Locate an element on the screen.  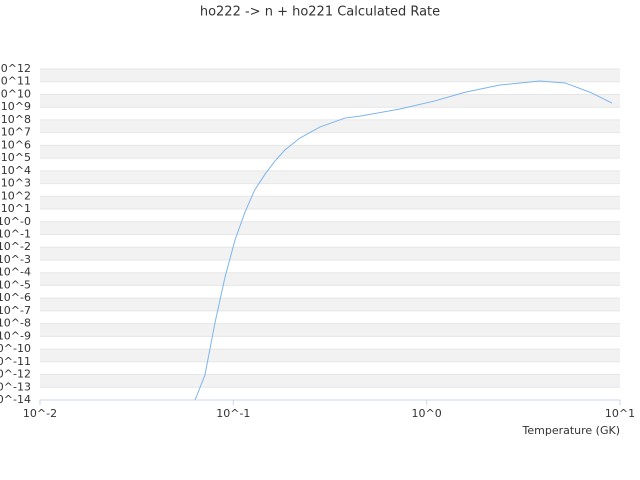
x-tick-label: 10^-1 is located at coordinates (233, 413).